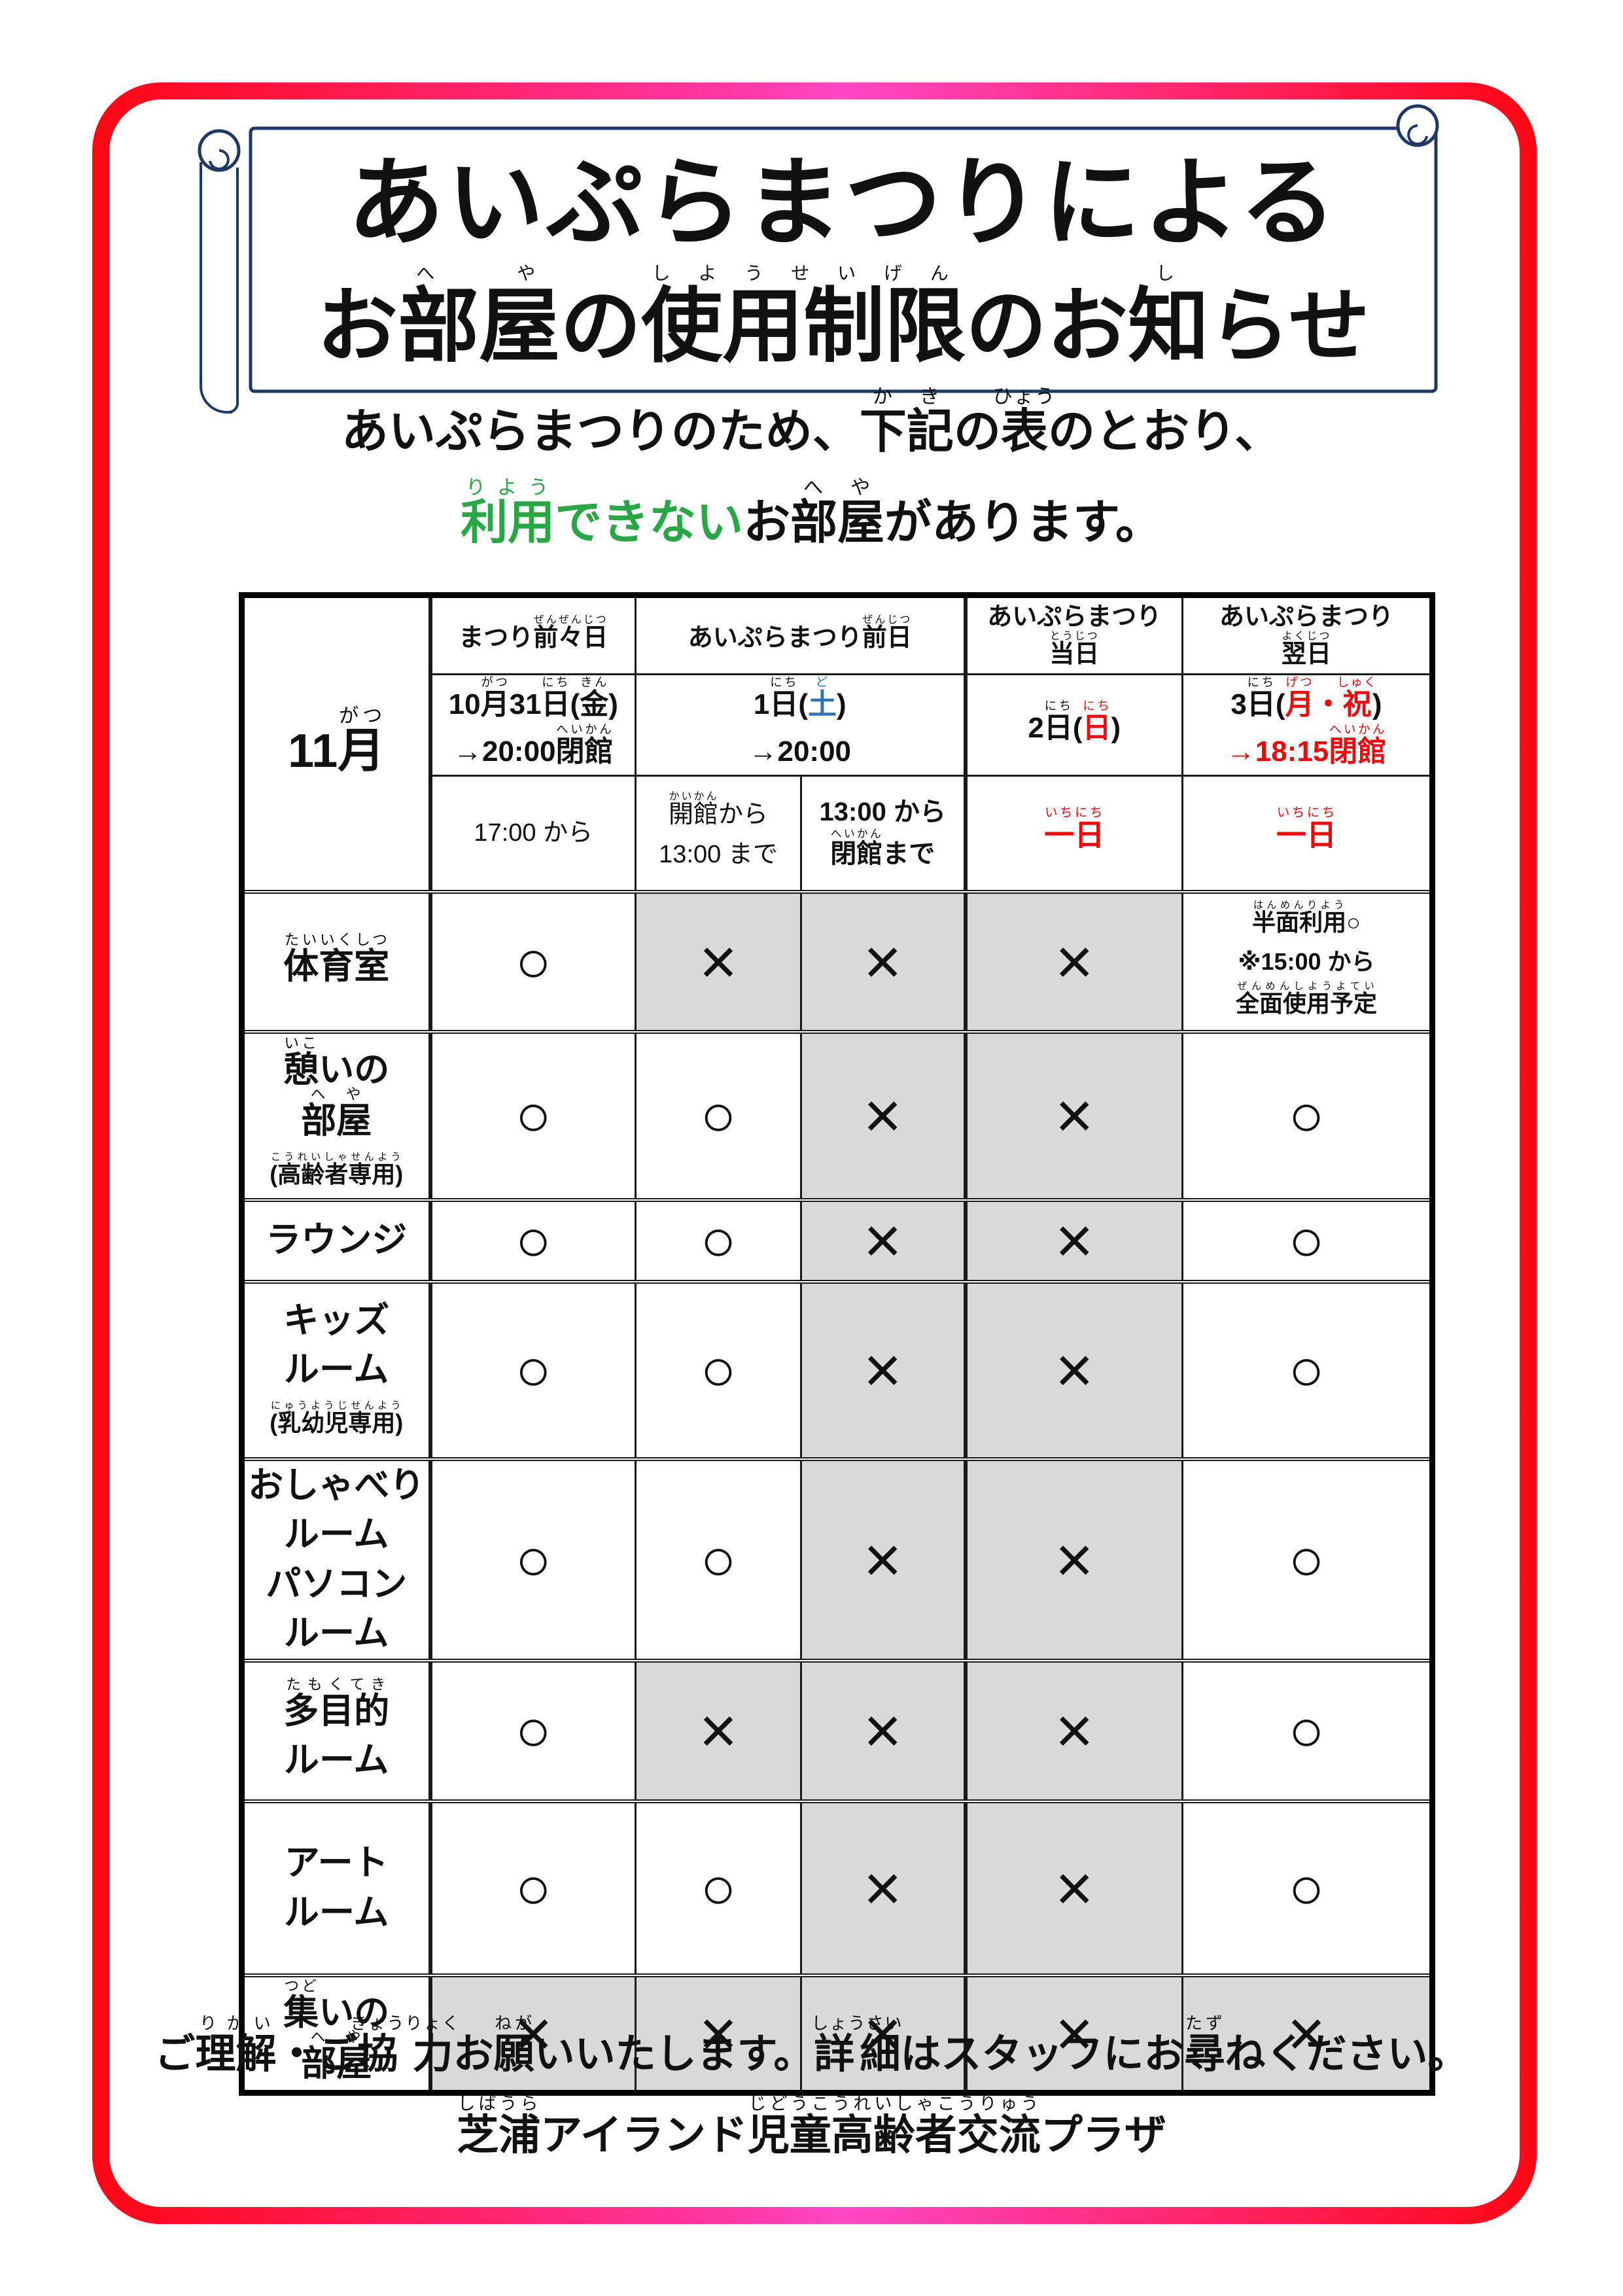 This screenshot has width=1623, height=2296. Describe the element at coordinates (883, 834) in the screenshot. I see `time-1300-to-close: 13:00 から 閉館へいかんまで` at that location.